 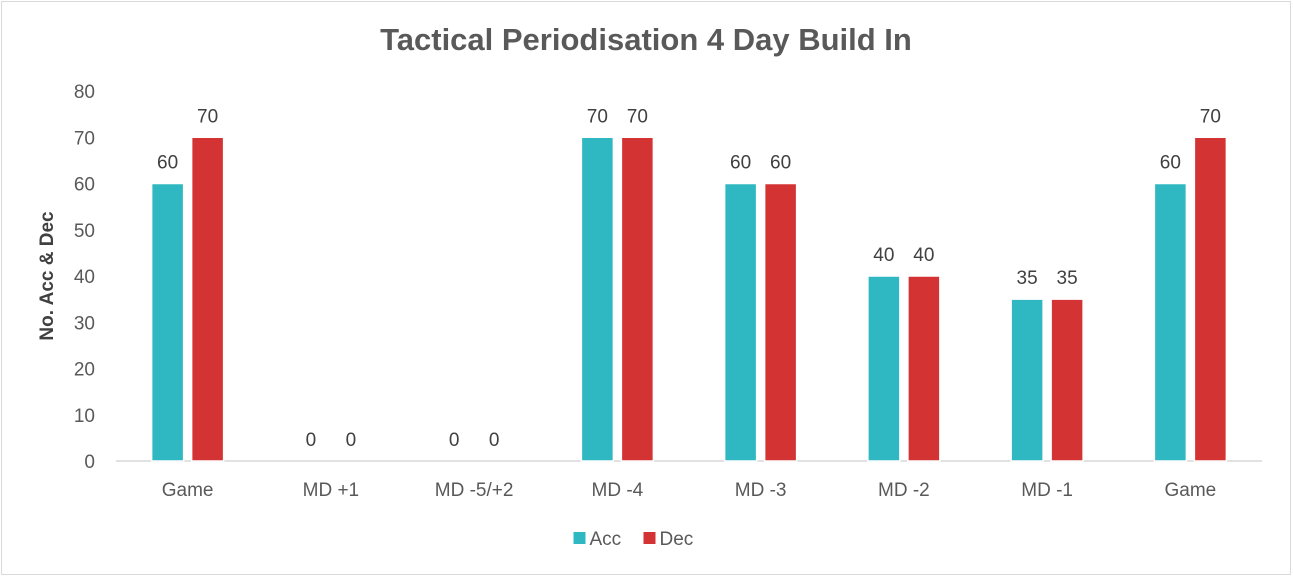 I want to click on x-tick-label: MD -2, so click(x=904, y=490).